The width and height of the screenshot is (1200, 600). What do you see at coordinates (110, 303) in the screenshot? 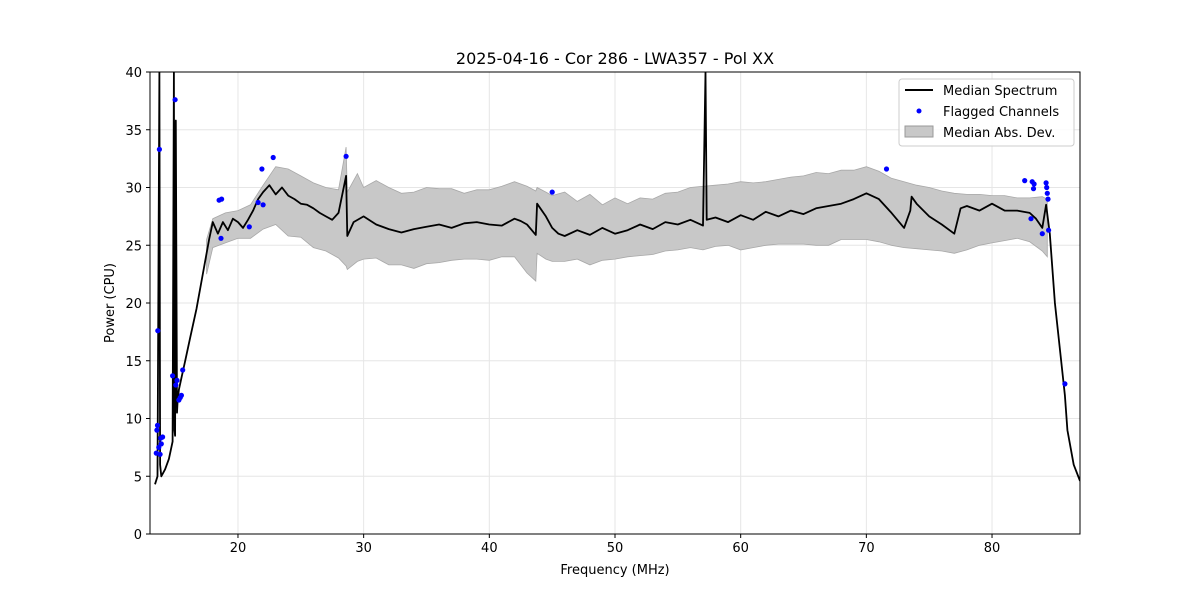
I see `y-axis-label: Power (CPU)` at bounding box center [110, 303].